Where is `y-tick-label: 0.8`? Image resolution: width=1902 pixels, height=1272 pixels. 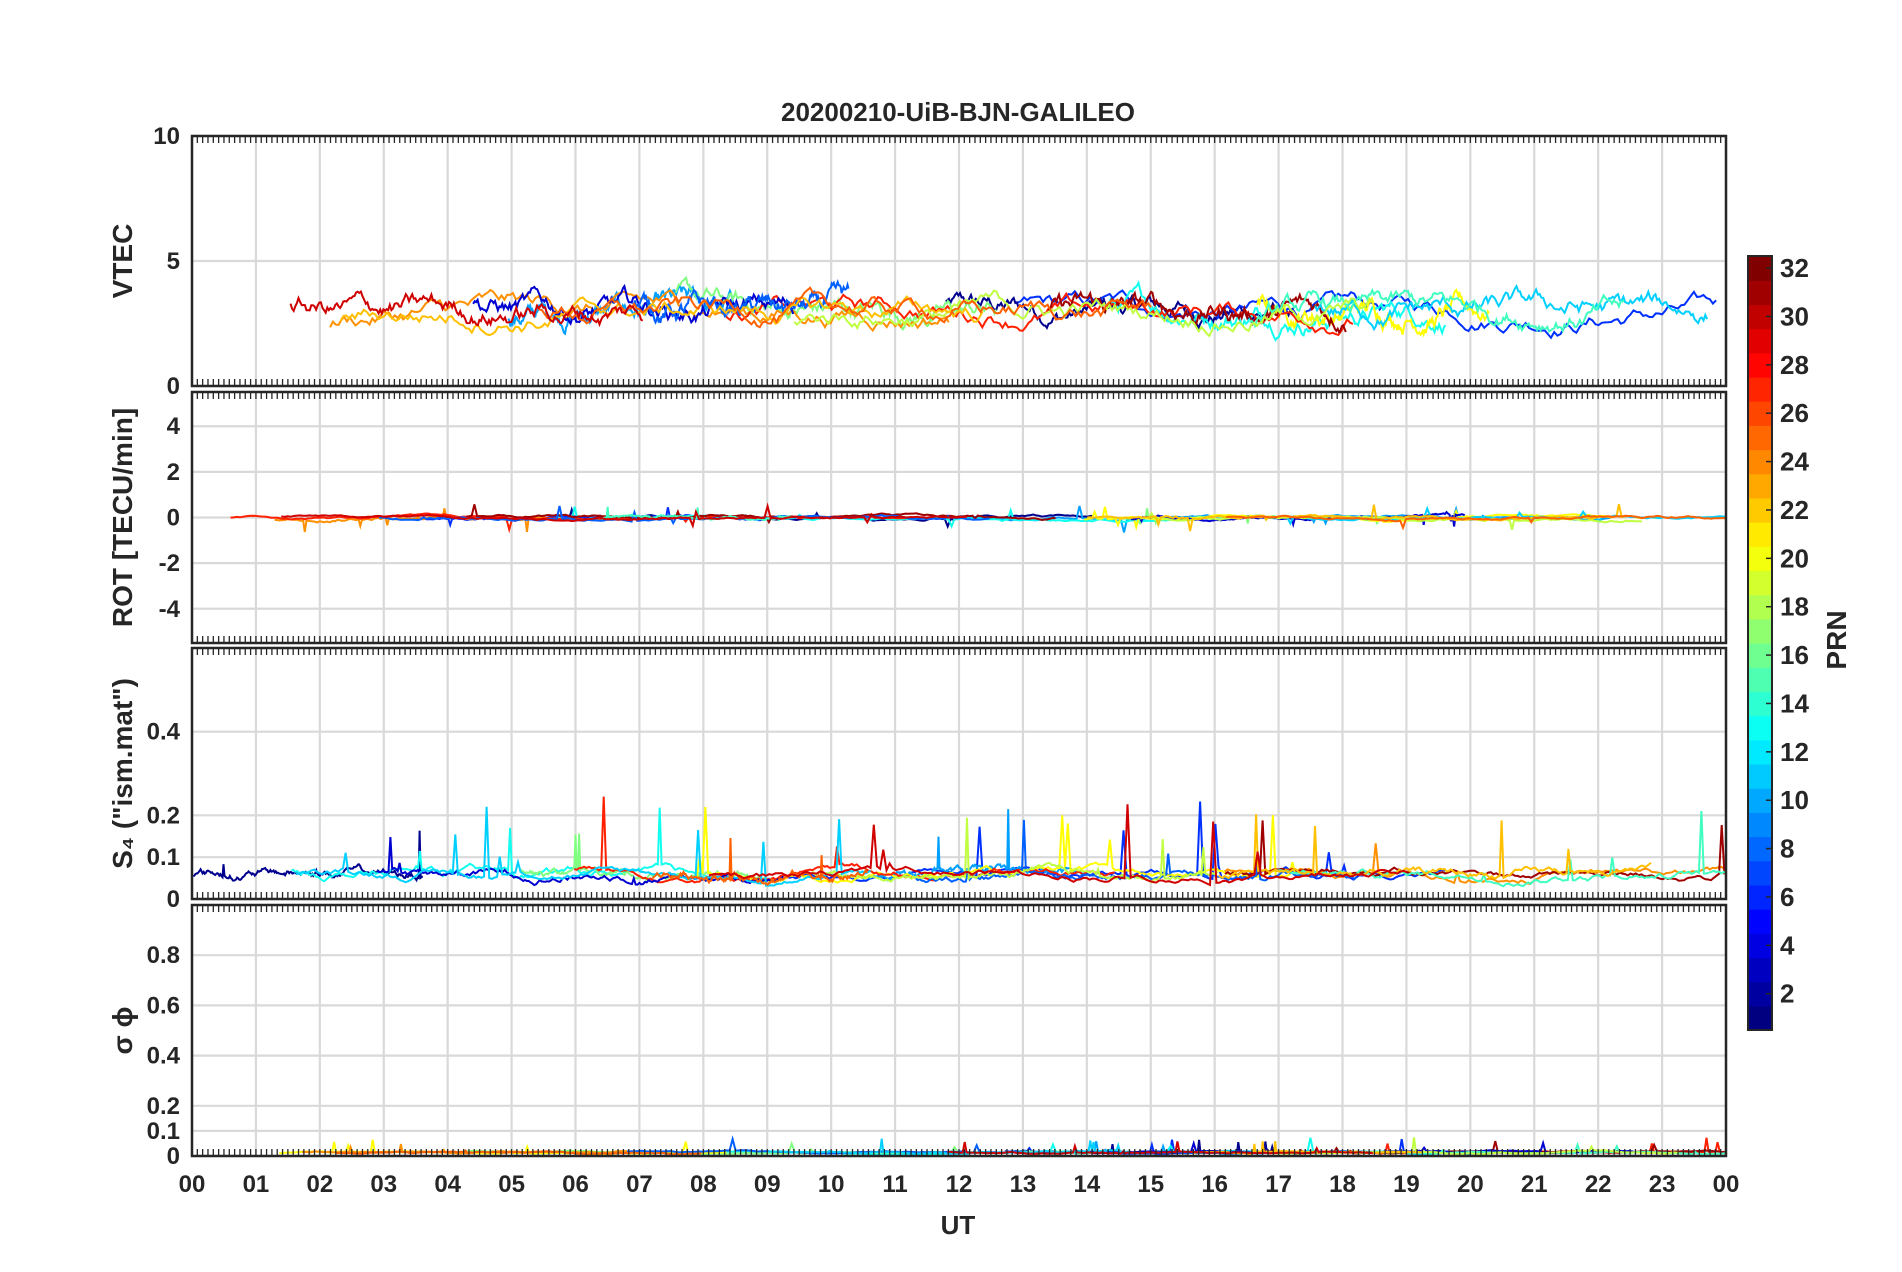 y-tick-label: 0.8 is located at coordinates (163, 955).